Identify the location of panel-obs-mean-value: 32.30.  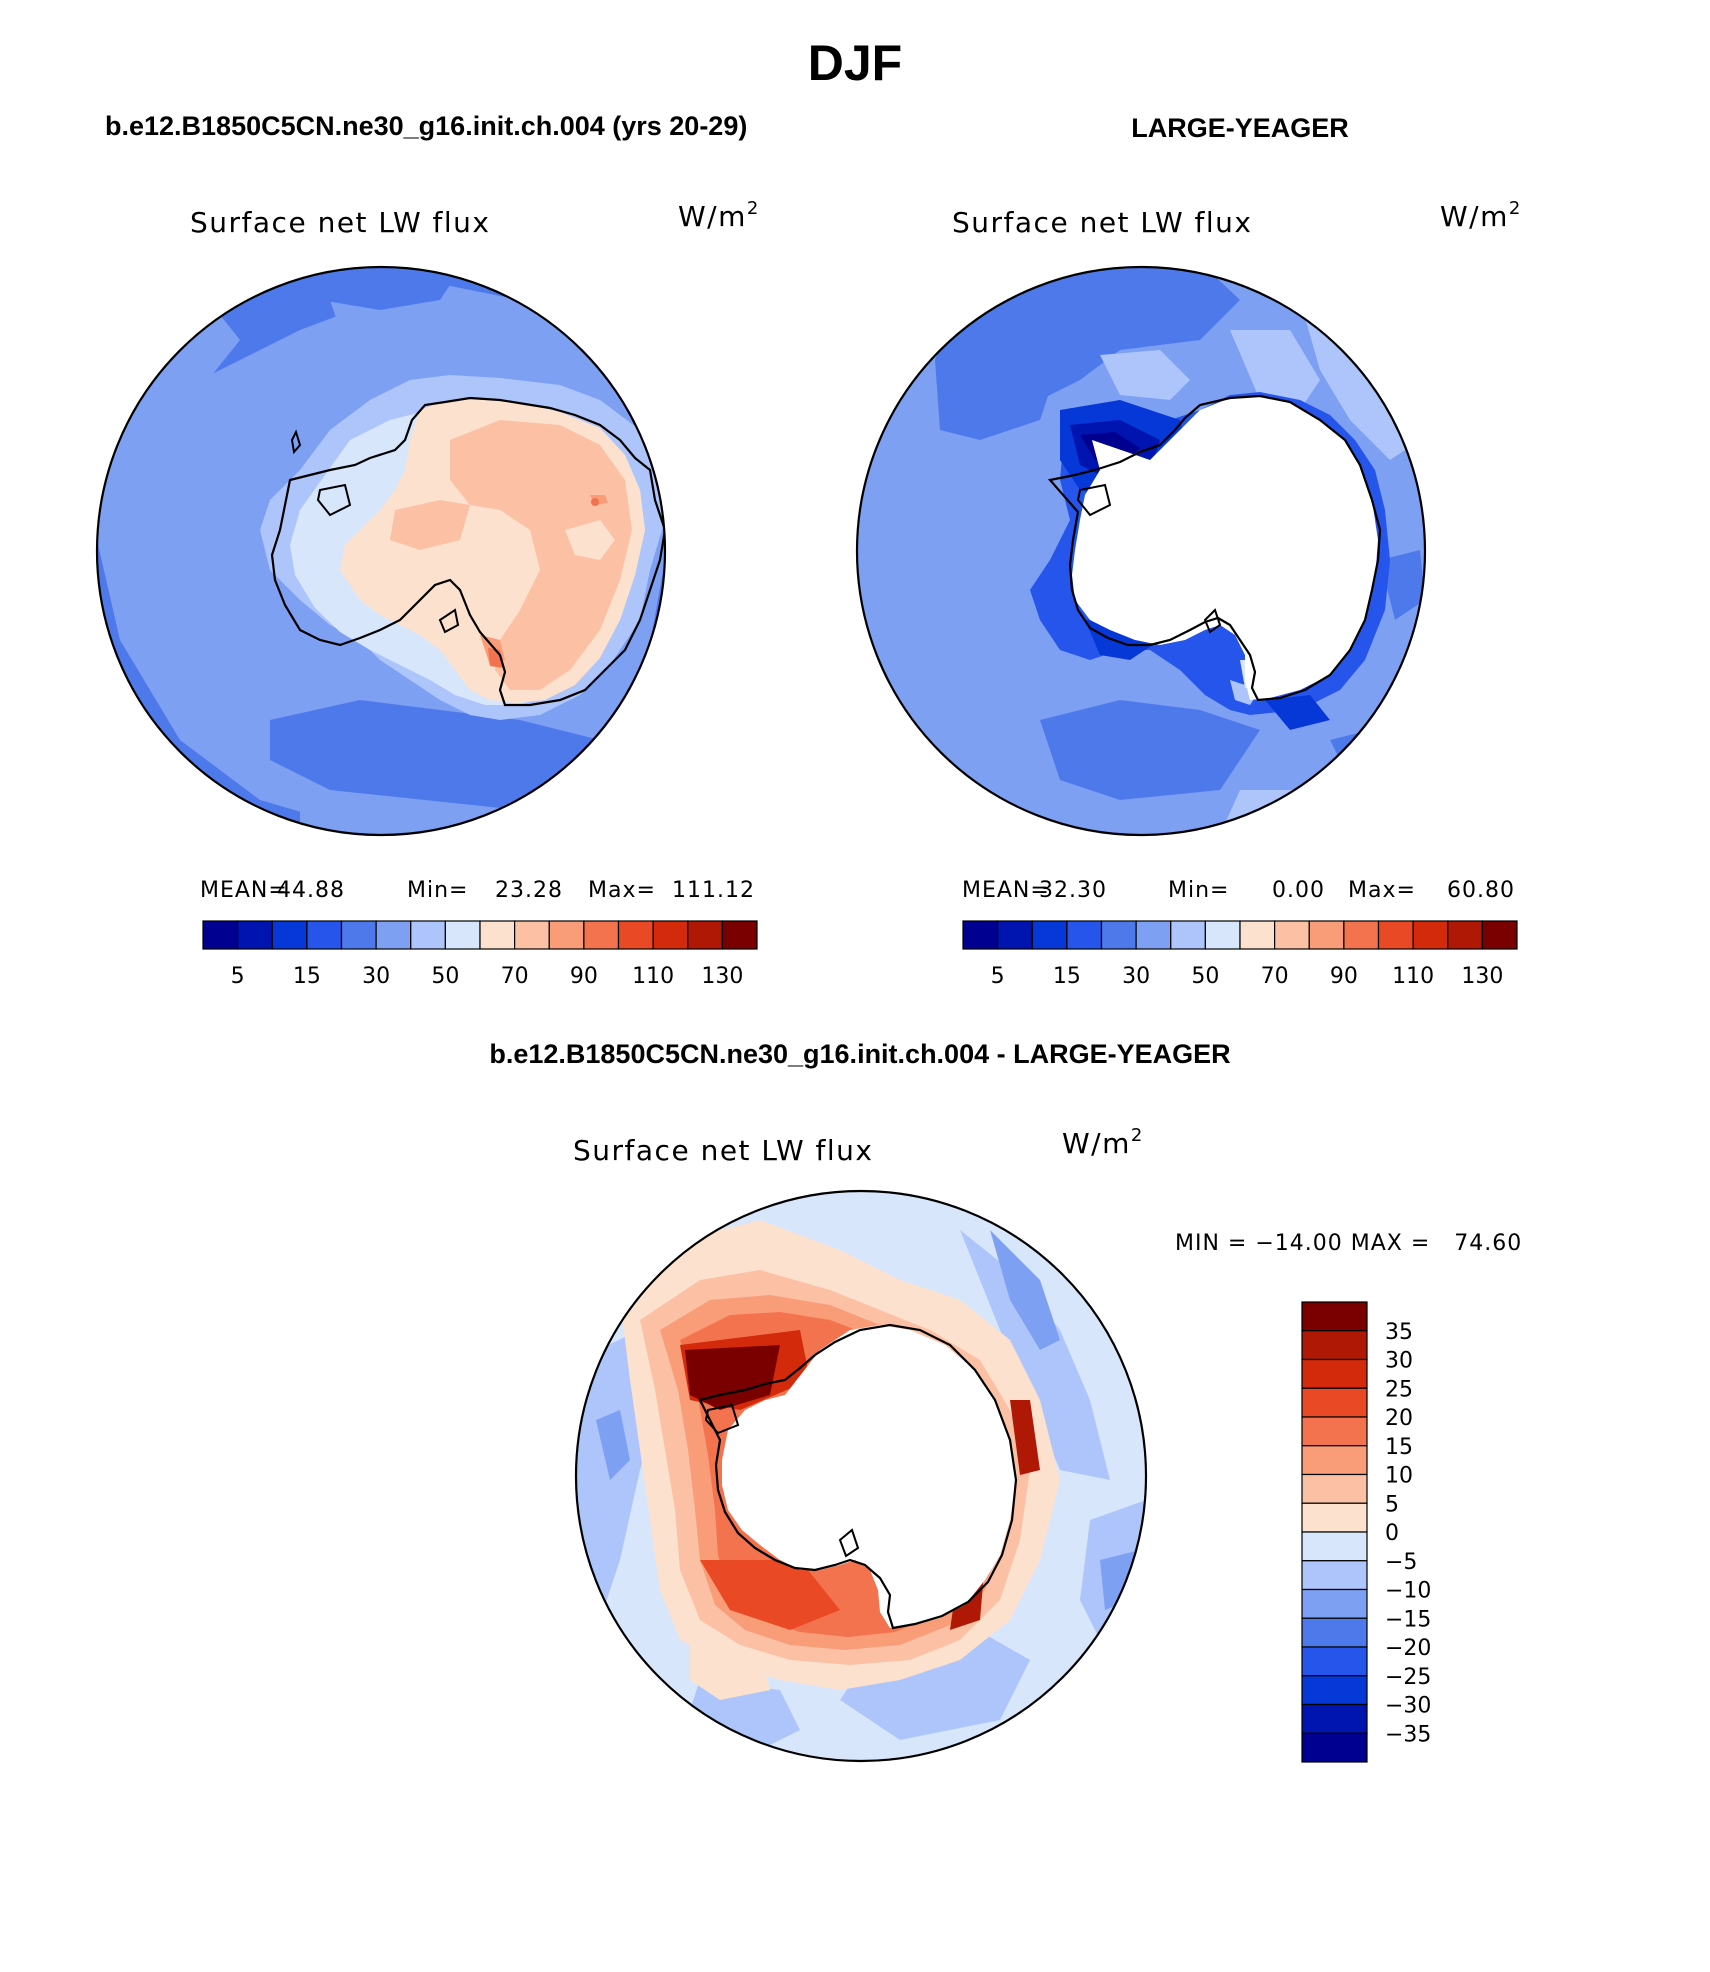
(1073, 890).